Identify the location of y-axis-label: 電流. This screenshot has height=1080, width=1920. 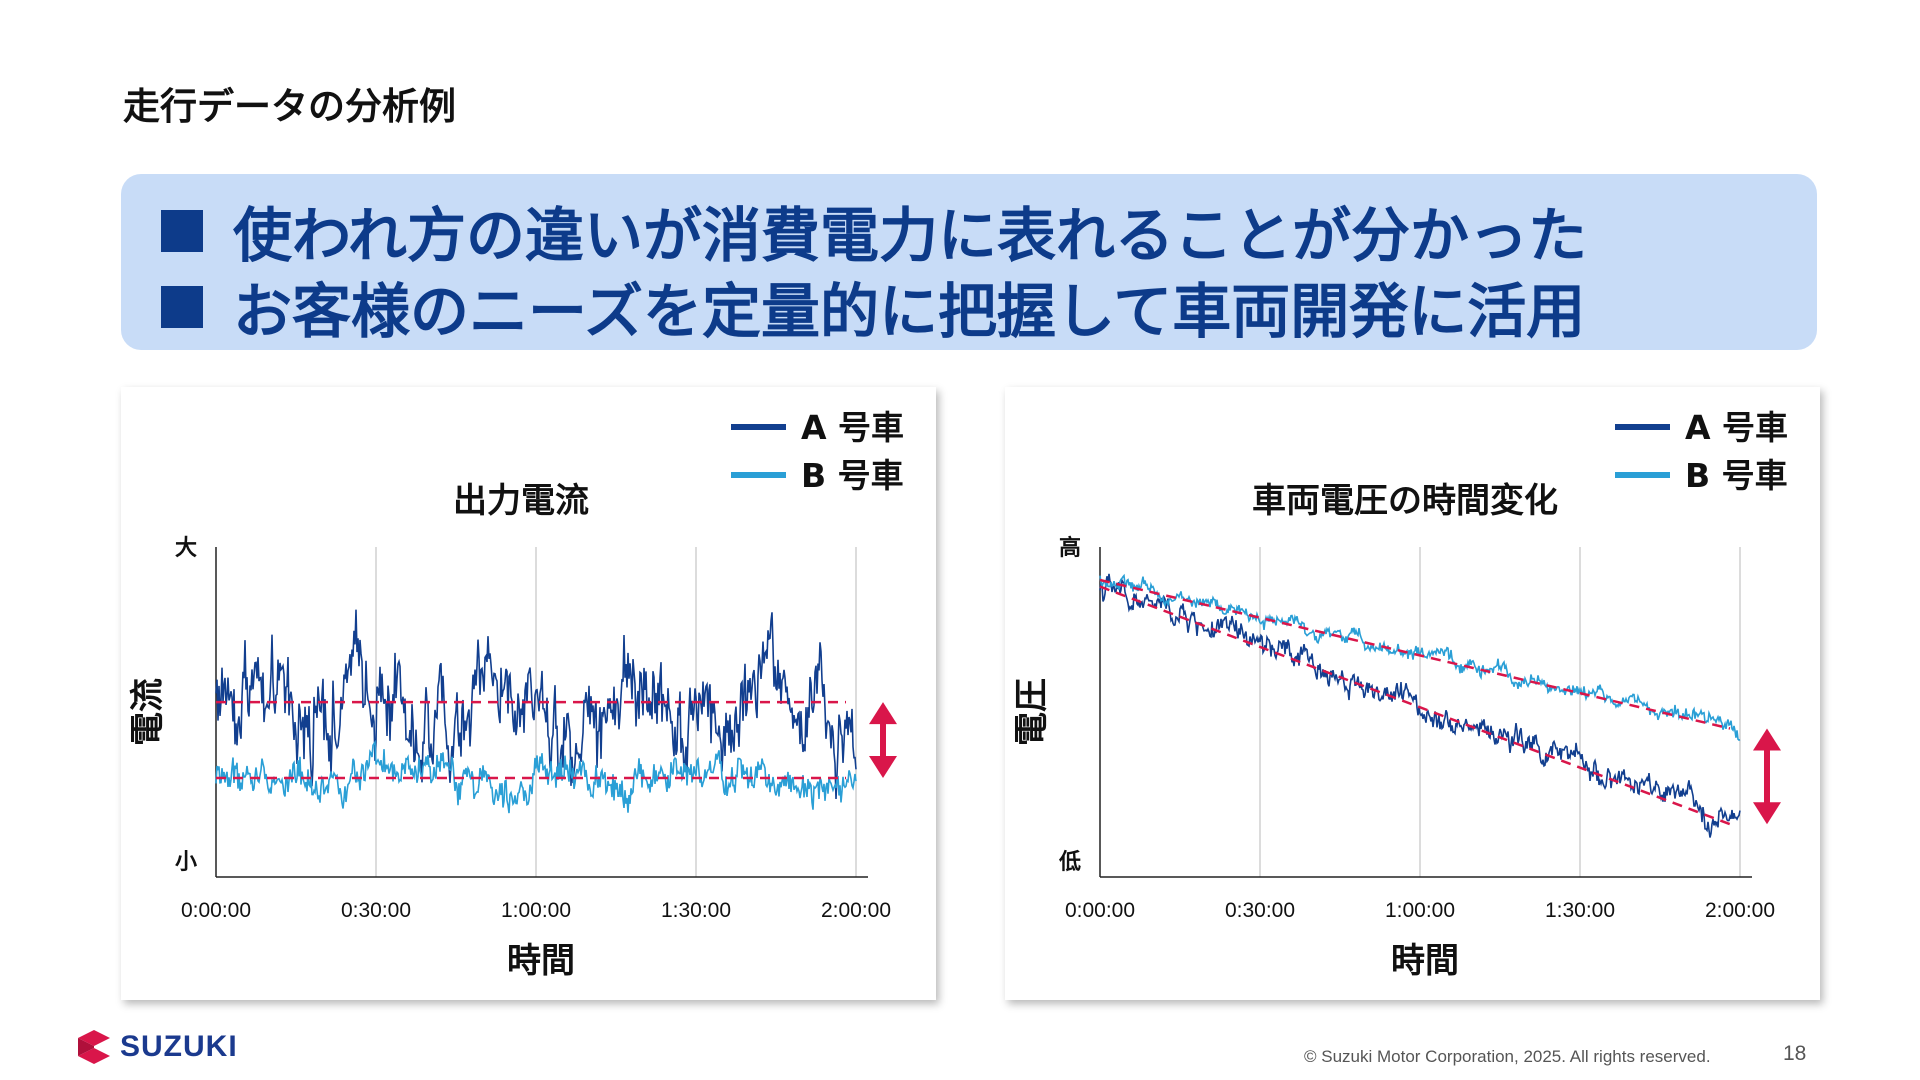
(148, 712).